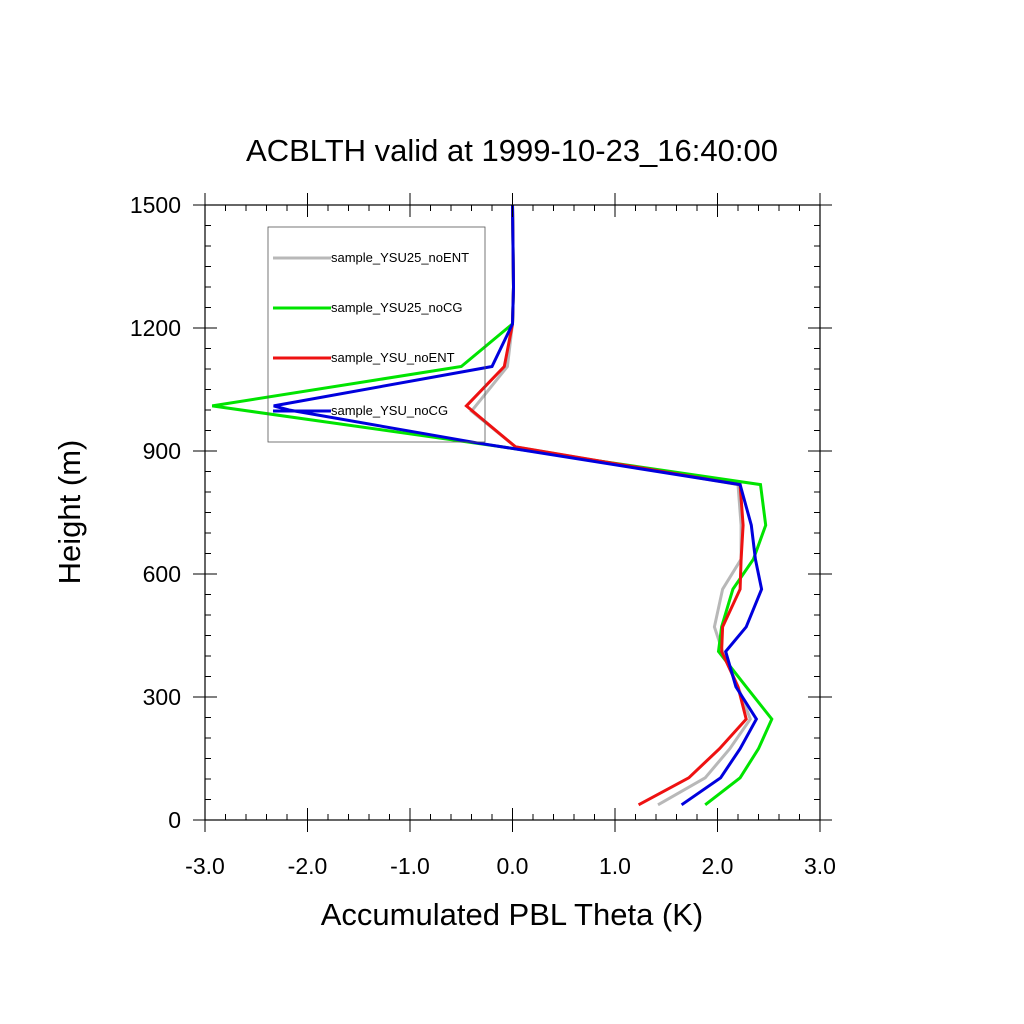  I want to click on legend-label: sample_YSU_noCG, so click(389, 410).